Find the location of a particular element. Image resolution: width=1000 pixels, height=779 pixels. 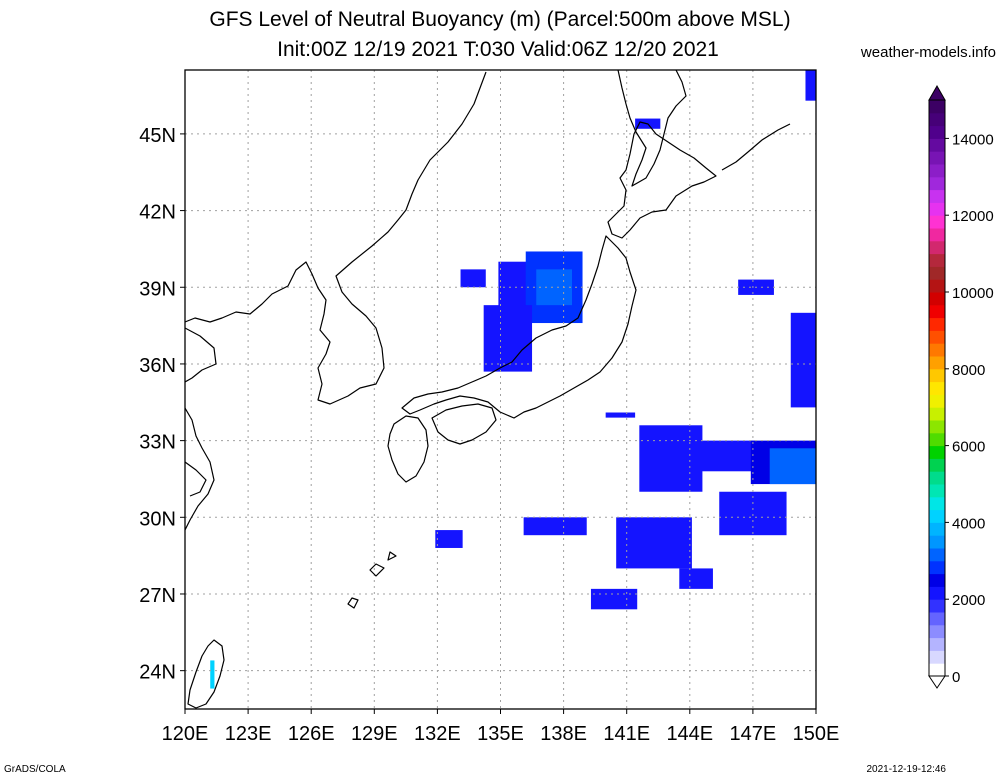

coastline-honshu is located at coordinates (519, 327).